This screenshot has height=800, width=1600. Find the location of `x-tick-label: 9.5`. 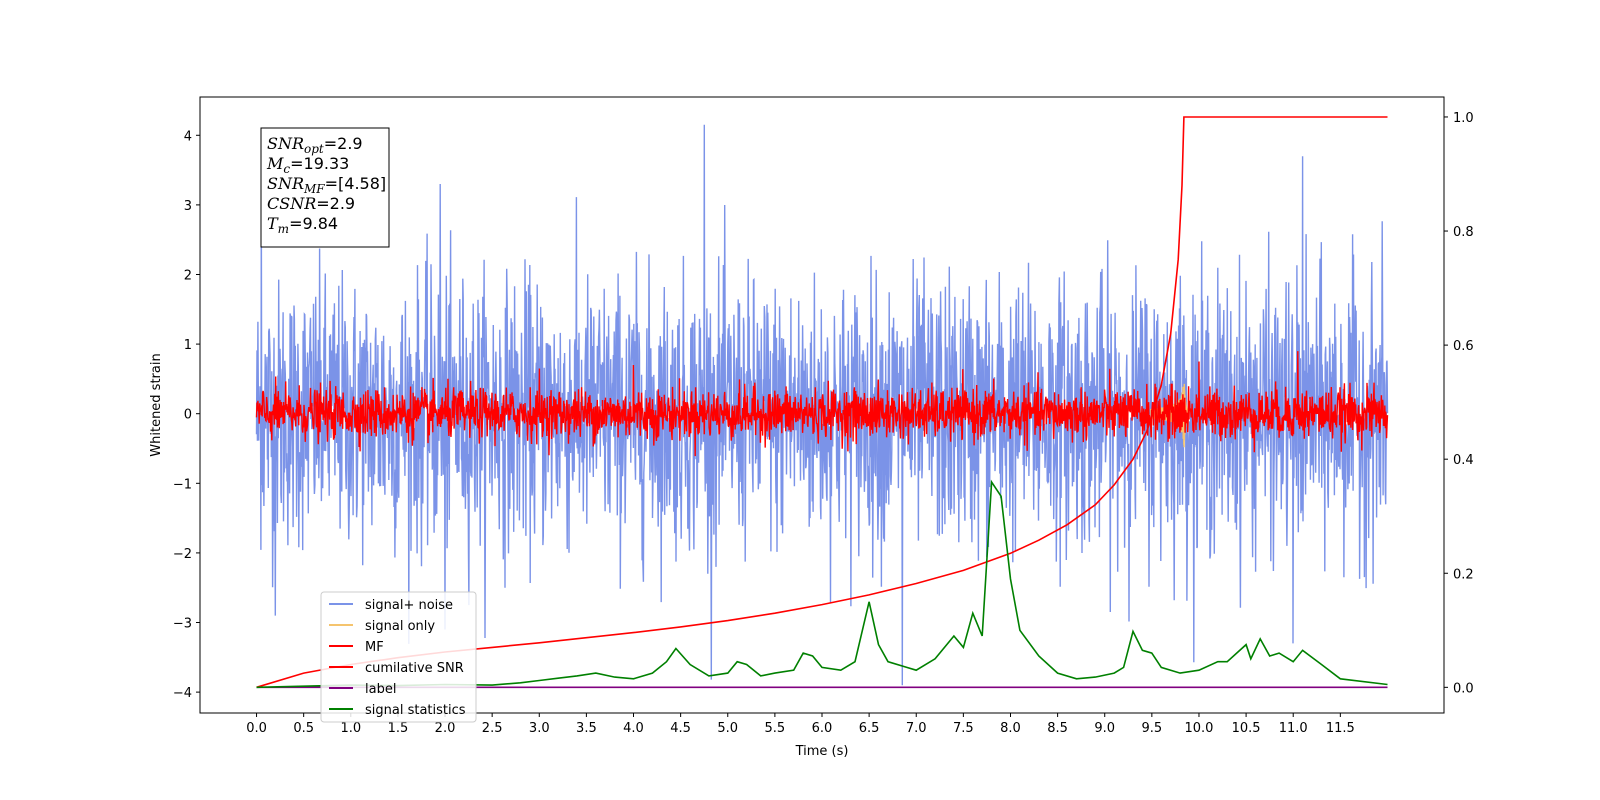

x-tick-label: 9.5 is located at coordinates (1152, 728).